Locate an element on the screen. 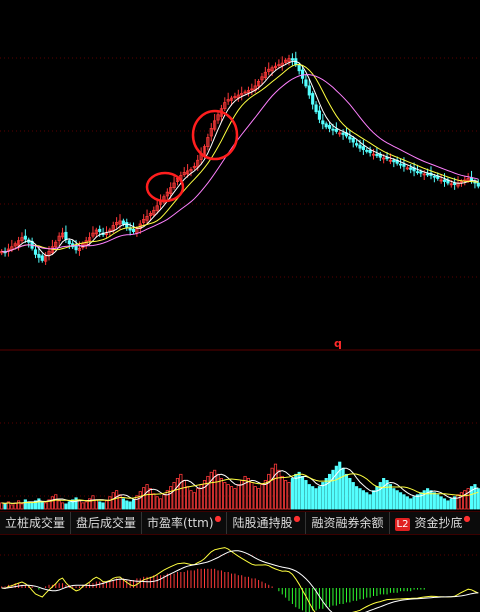 The image size is (480, 612). volume-ma-line is located at coordinates (240, 488).